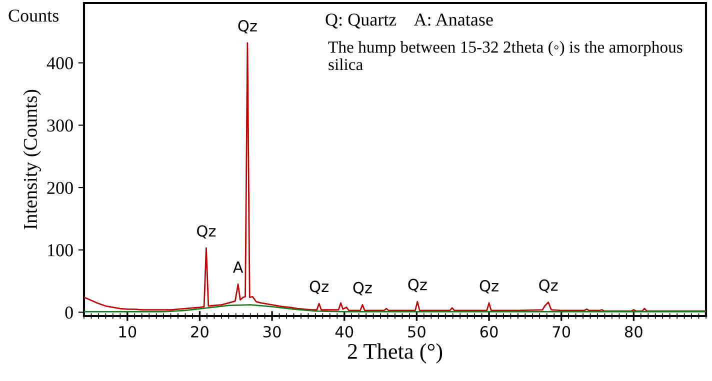  Describe the element at coordinates (489, 332) in the screenshot. I see `x-tick-label: 60` at that location.